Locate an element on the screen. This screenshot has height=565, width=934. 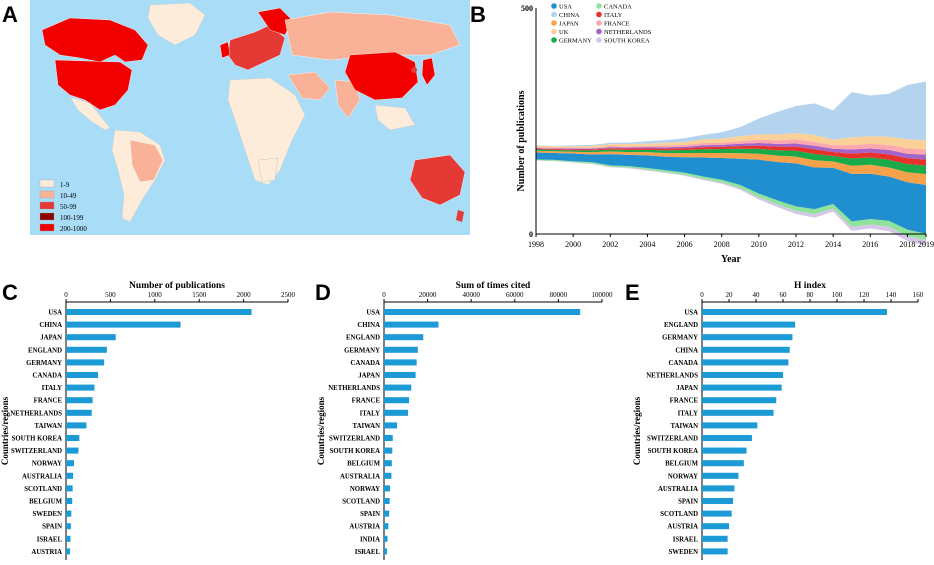
x-tick-label: 20000 is located at coordinates (428, 295).